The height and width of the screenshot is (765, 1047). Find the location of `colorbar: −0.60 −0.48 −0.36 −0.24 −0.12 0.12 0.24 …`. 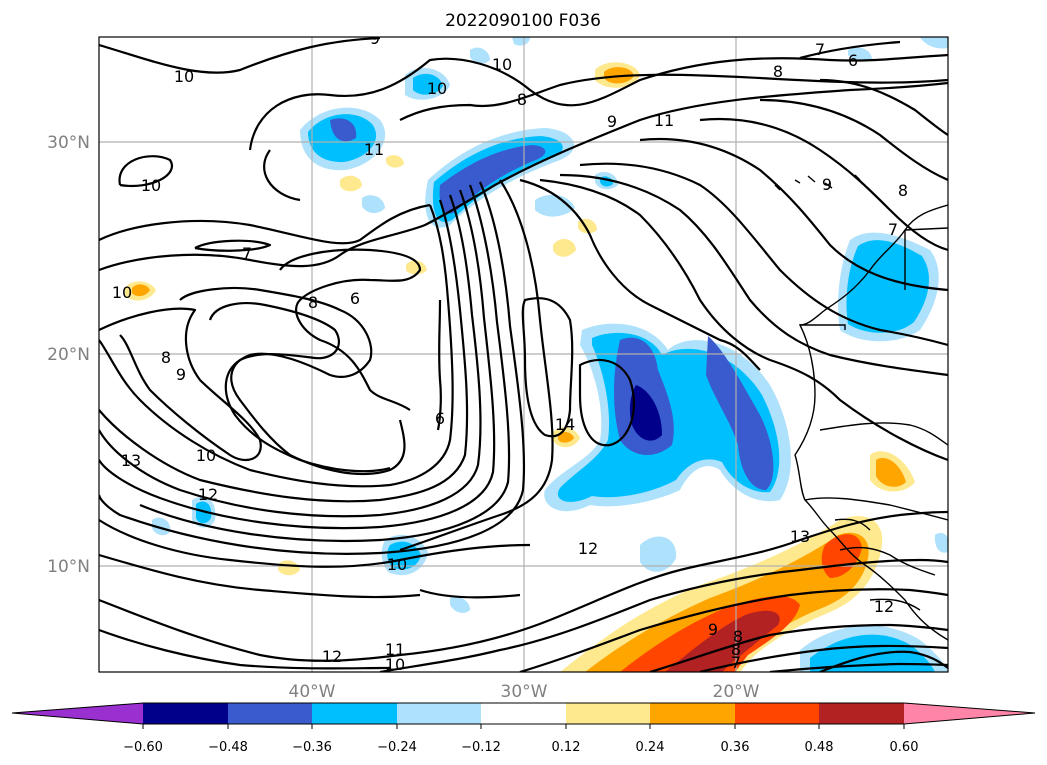

colorbar: −0.60 −0.48 −0.36 −0.24 −0.12 0.12 0.24 … is located at coordinates (523, 728).